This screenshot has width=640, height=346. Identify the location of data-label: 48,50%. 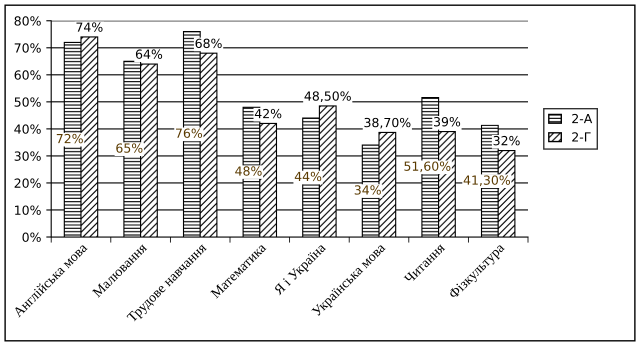
(327, 96).